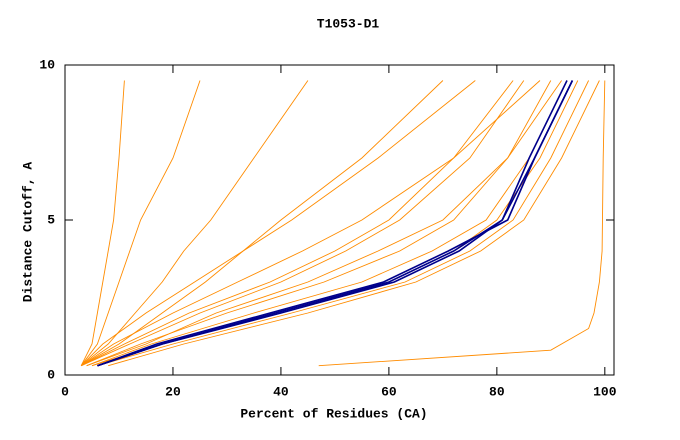  I want to click on y-tick-label: 10, so click(47, 64).